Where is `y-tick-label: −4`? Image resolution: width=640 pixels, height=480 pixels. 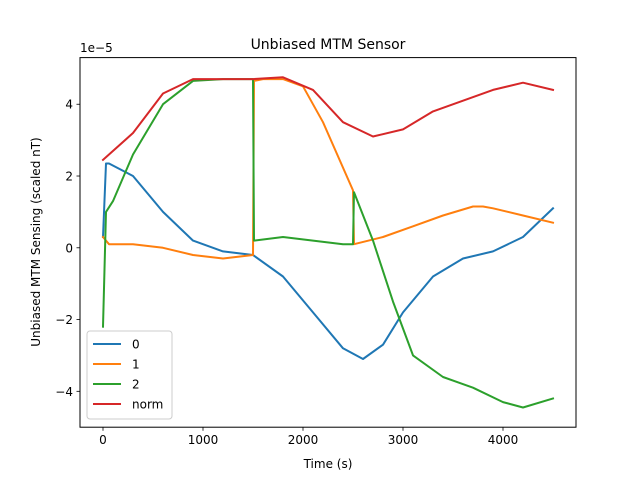
y-tick-label: −4 is located at coordinates (64, 392).